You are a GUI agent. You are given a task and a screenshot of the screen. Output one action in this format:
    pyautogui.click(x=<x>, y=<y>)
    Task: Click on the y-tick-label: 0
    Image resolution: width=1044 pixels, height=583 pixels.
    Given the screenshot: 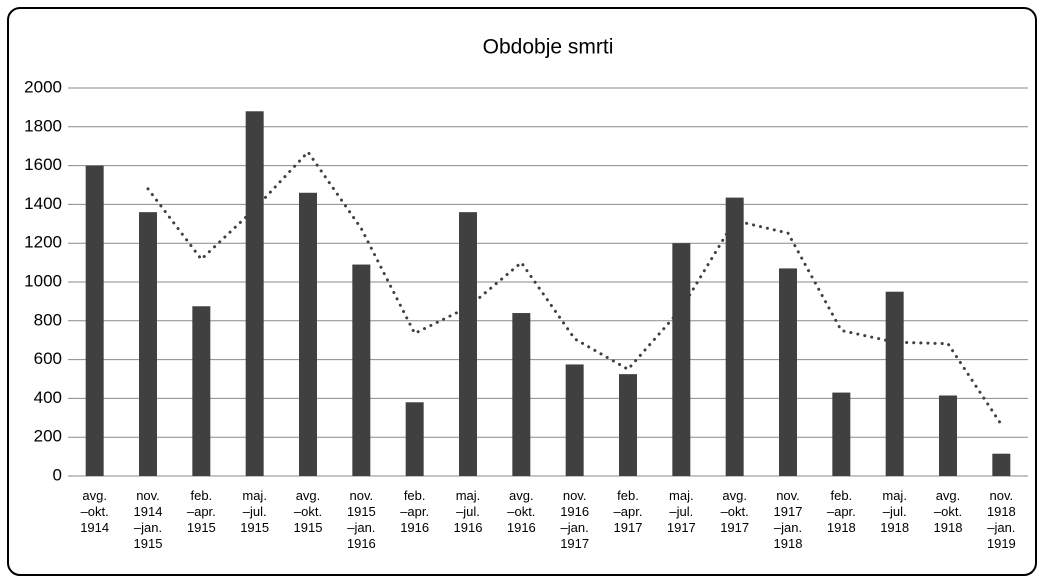 What is the action you would take?
    pyautogui.click(x=57, y=474)
    